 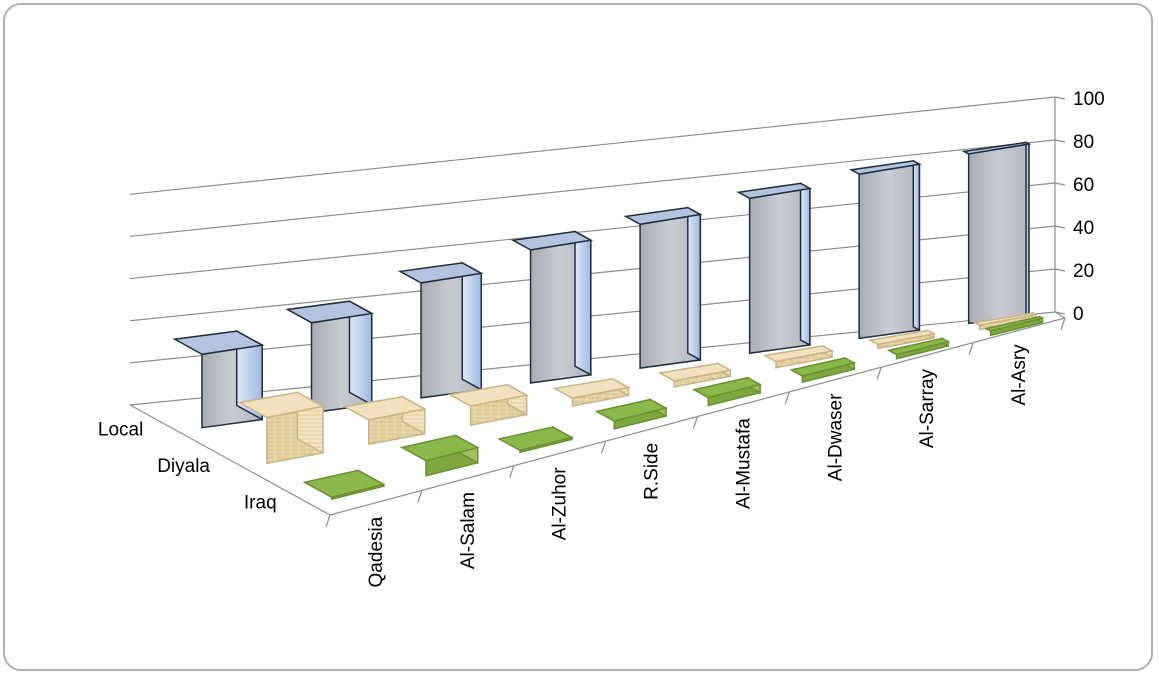 What do you see at coordinates (743, 463) in the screenshot?
I see `x-tick-label: Al-Mustafa` at bounding box center [743, 463].